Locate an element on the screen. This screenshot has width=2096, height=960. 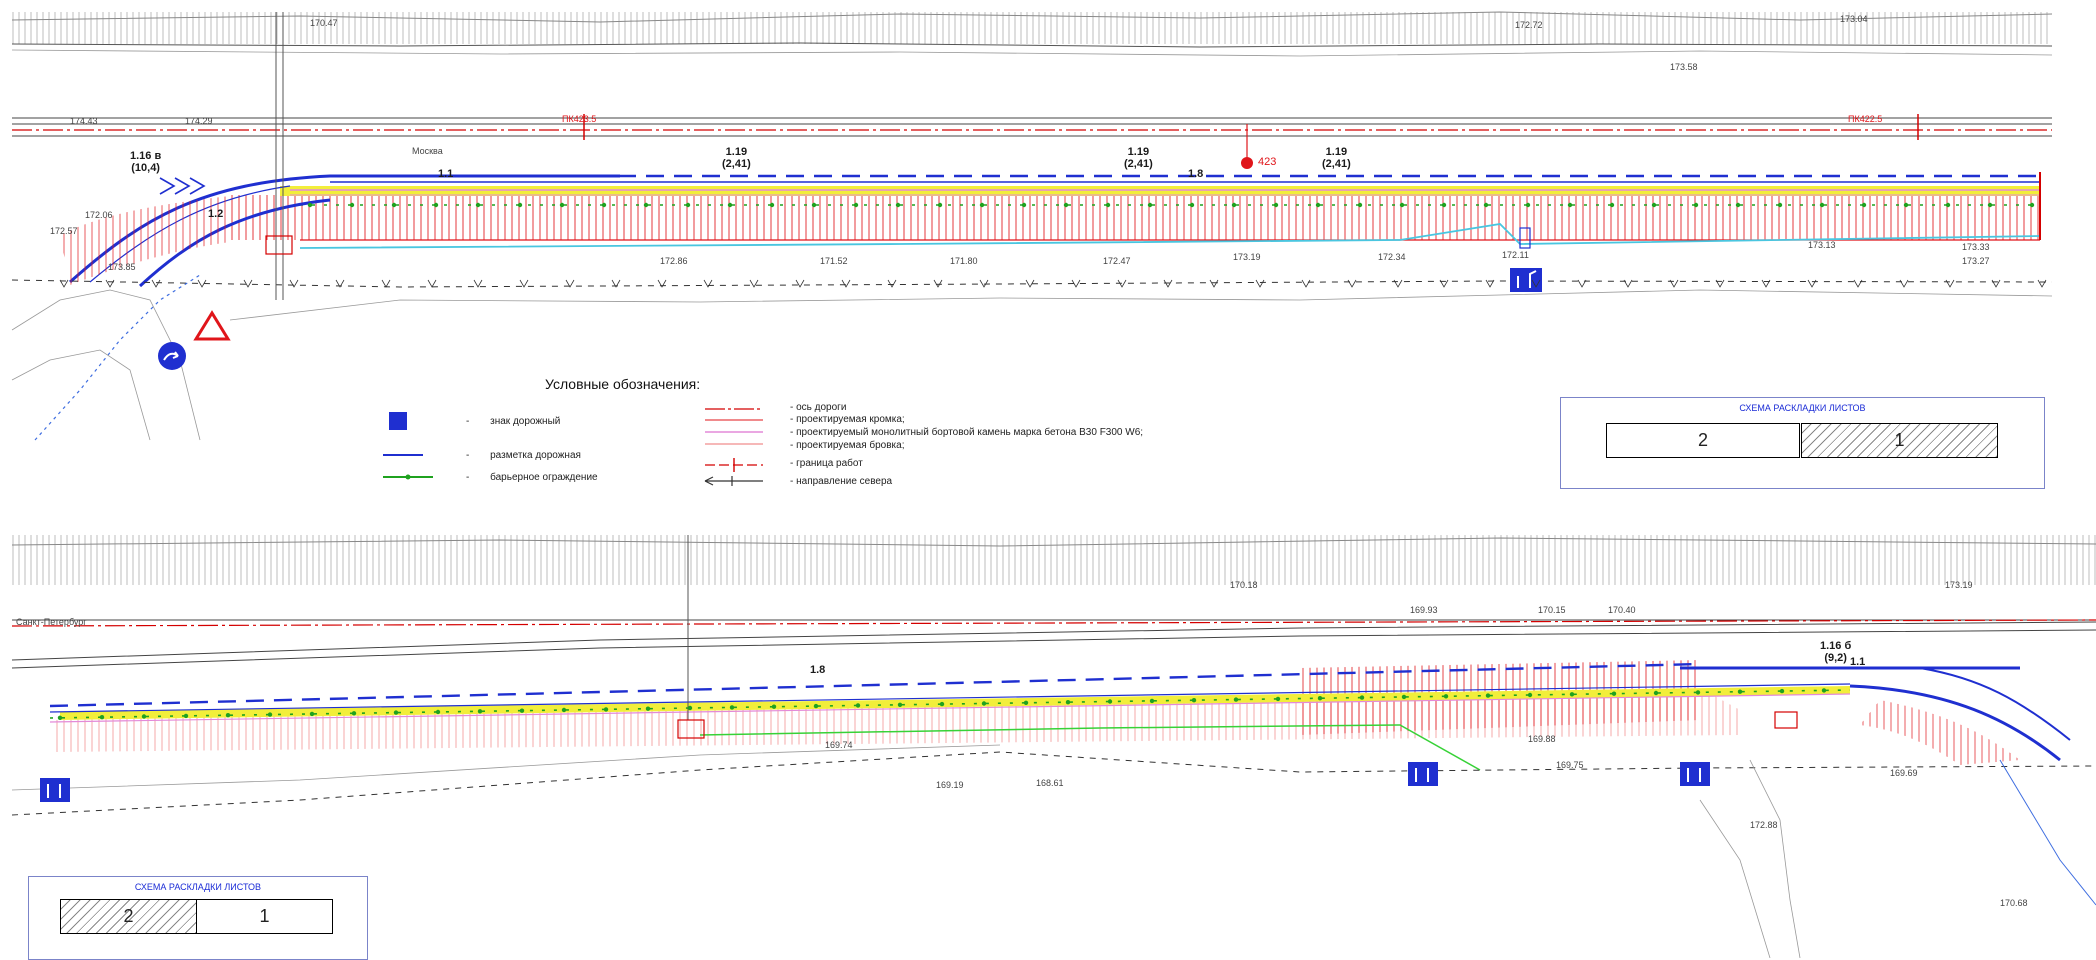
marking-label-2: 1.19 (2,41) is located at coordinates (736, 158).